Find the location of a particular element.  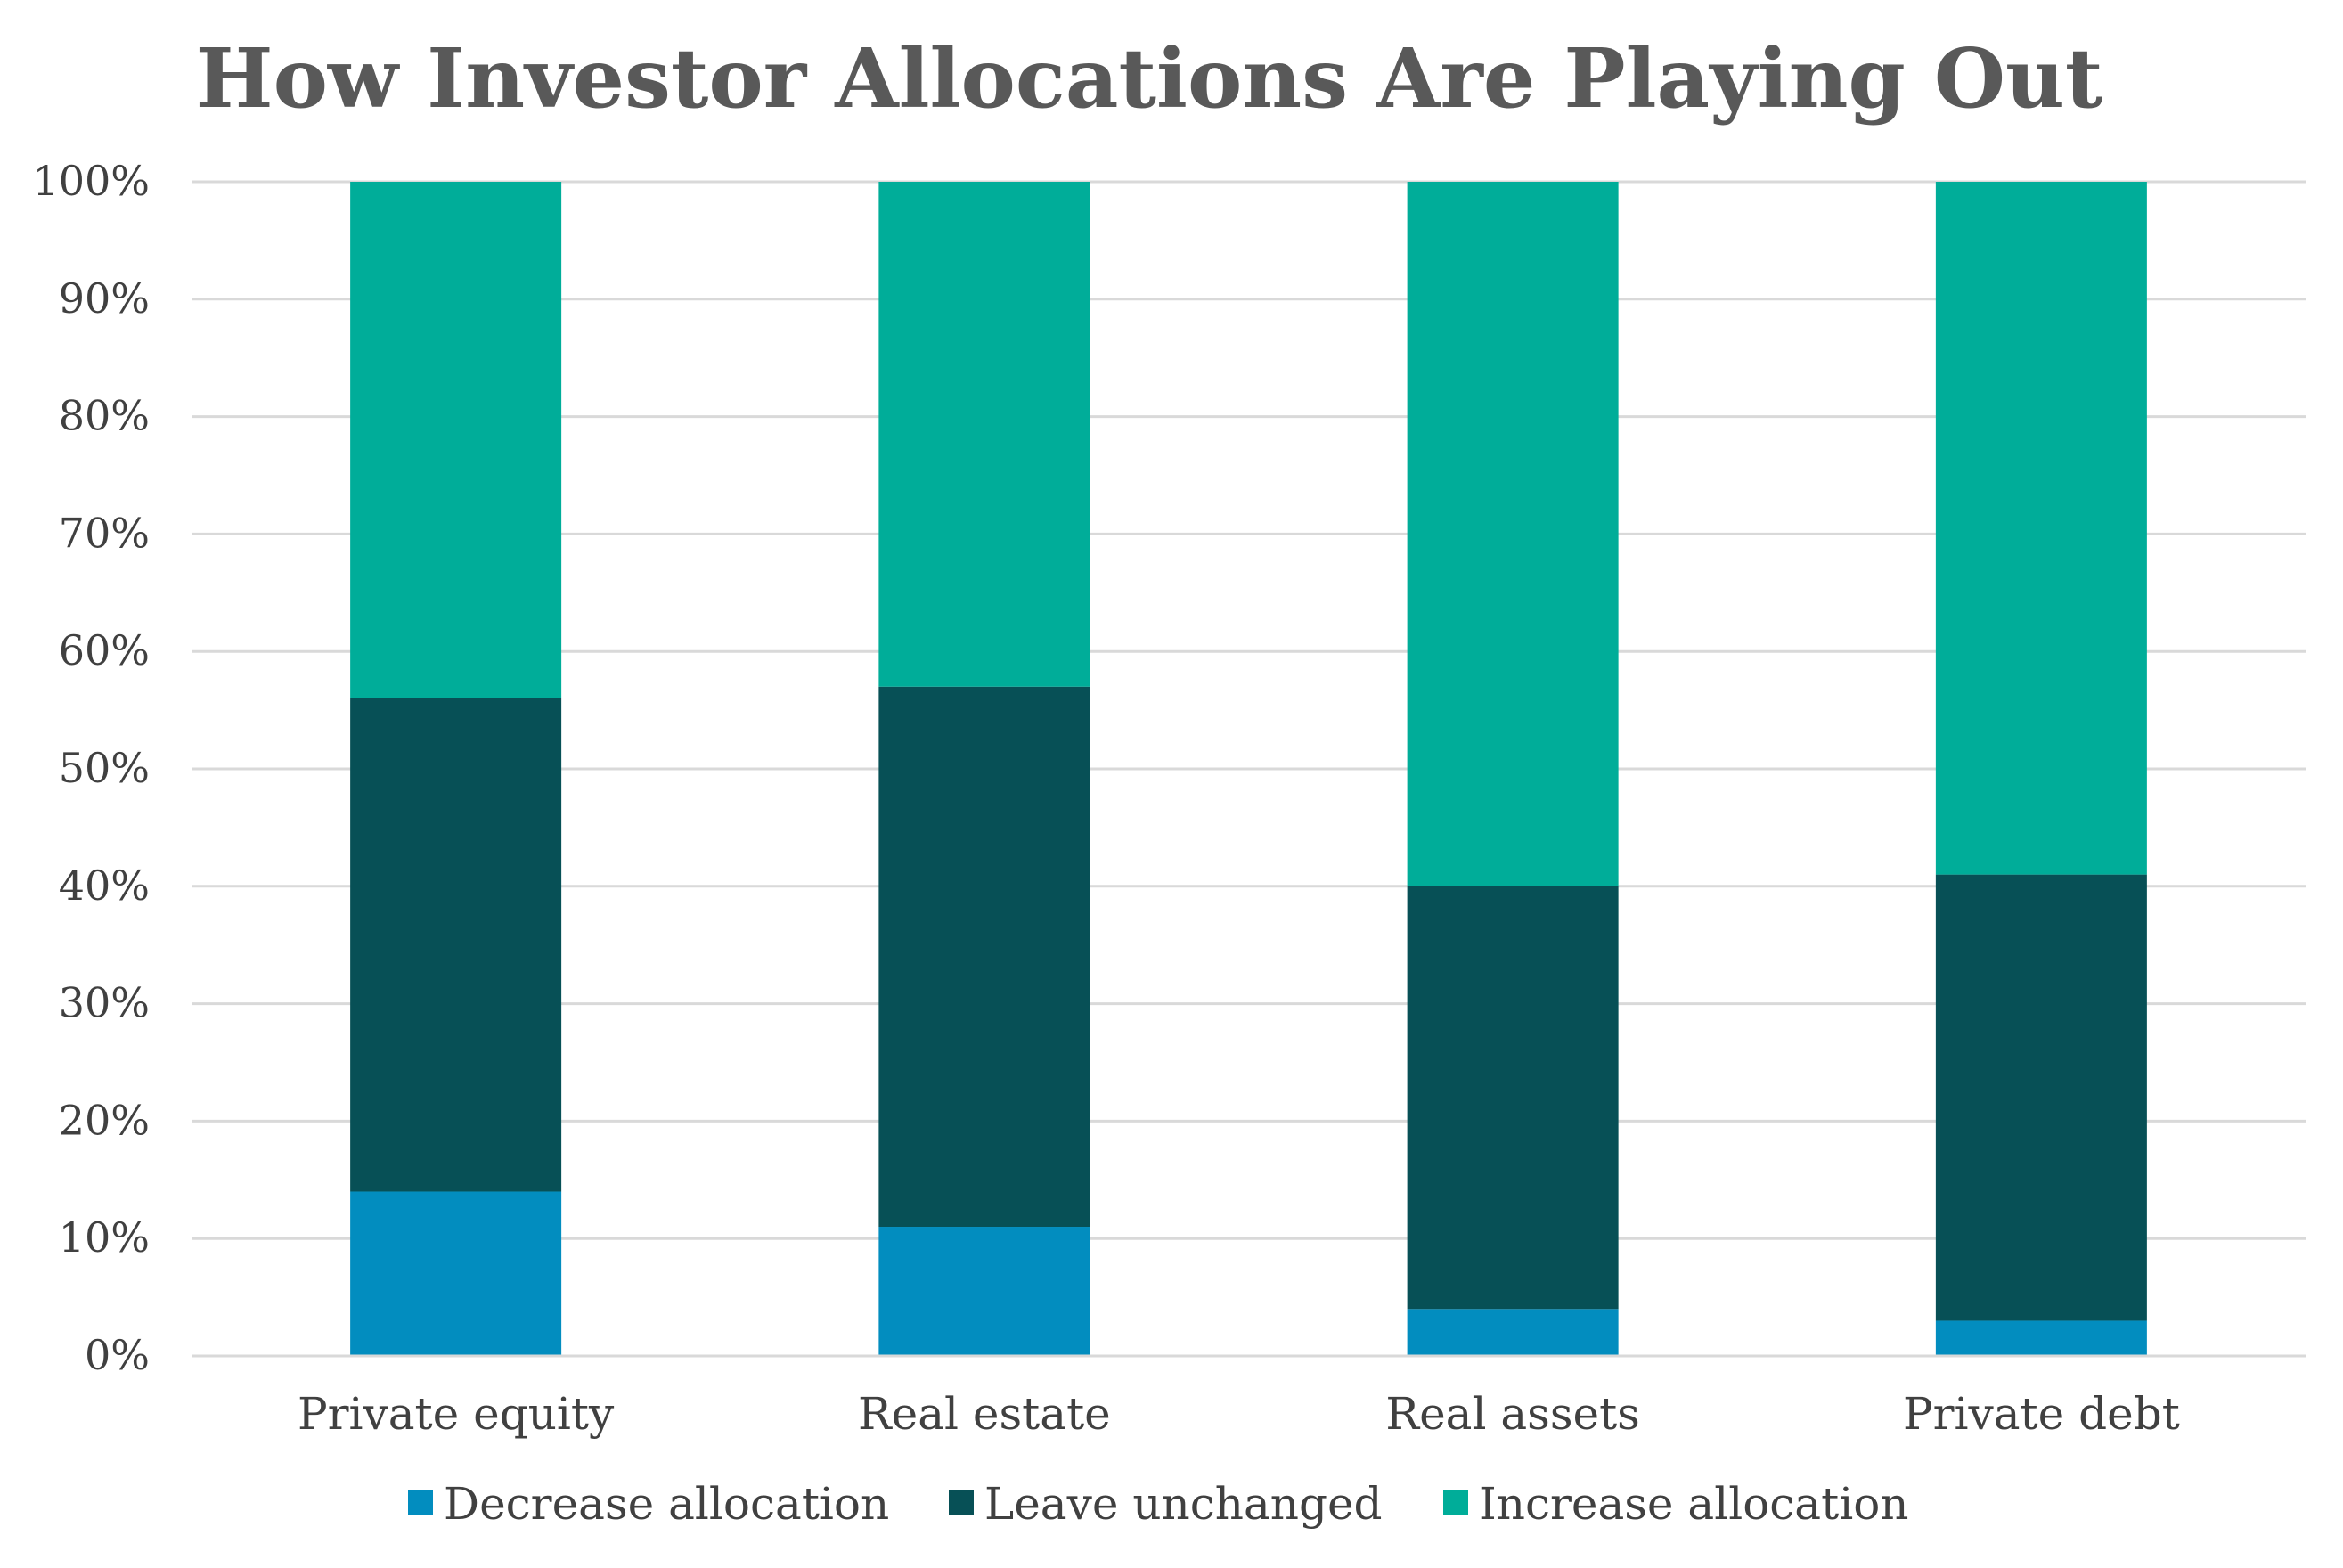

y-tick-label: 20% is located at coordinates (104, 1120).